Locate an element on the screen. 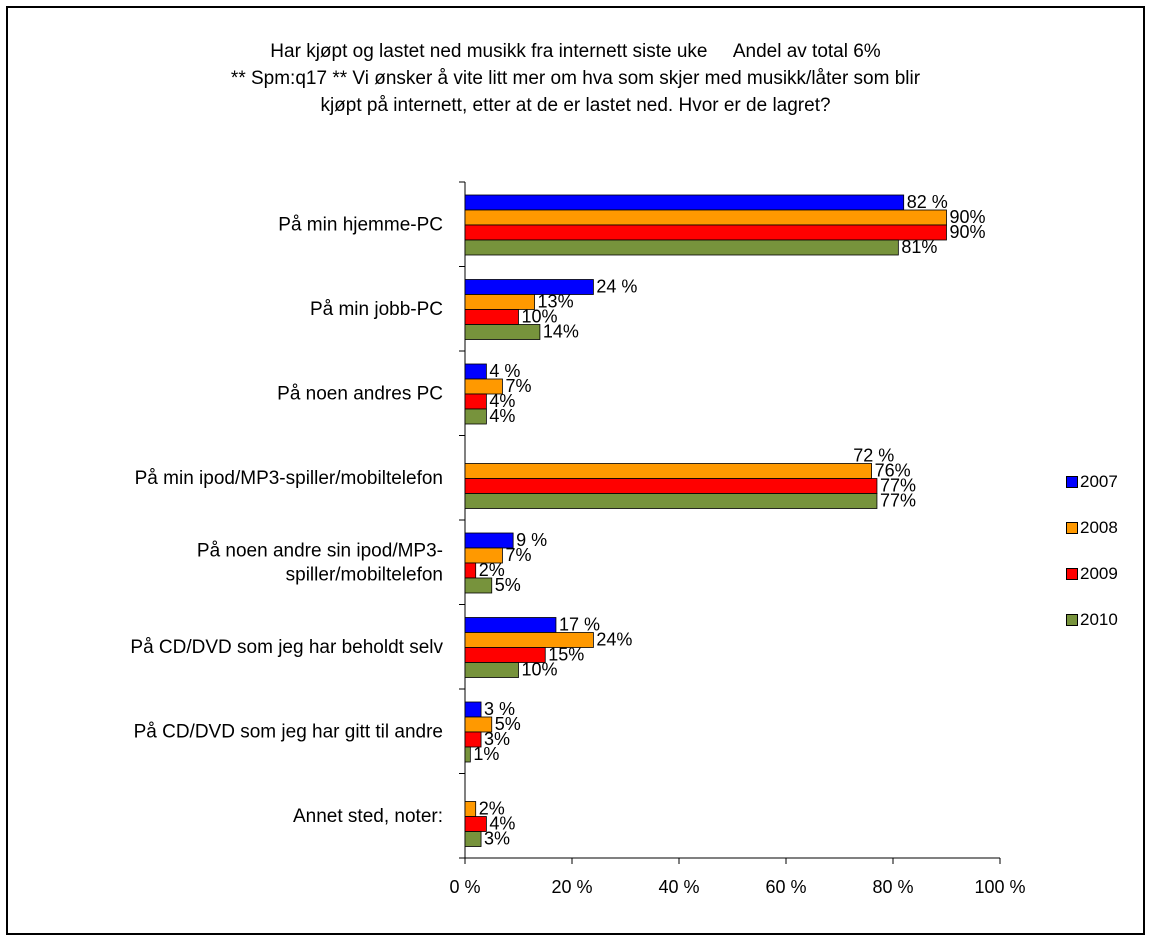 The width and height of the screenshot is (1151, 941). category-label: På min jobb-PC is located at coordinates (376, 309).